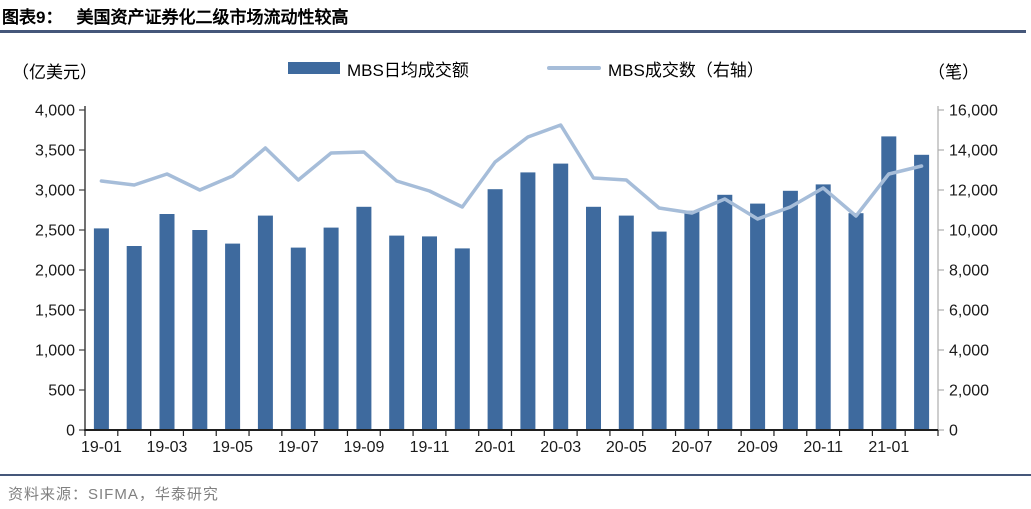  I want to click on right-axis-tick-label: 12,000, so click(973, 191).